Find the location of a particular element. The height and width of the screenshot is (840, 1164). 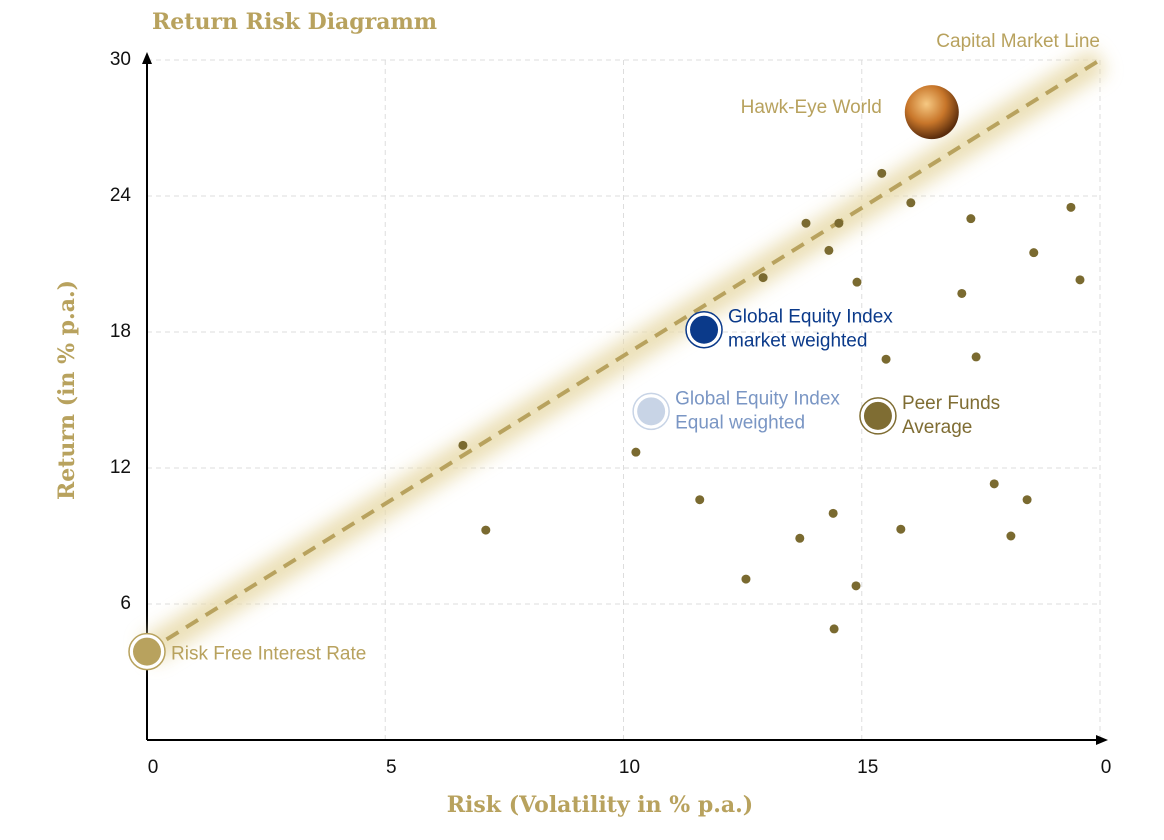

highlight-label: market weighted is located at coordinates (797, 341).